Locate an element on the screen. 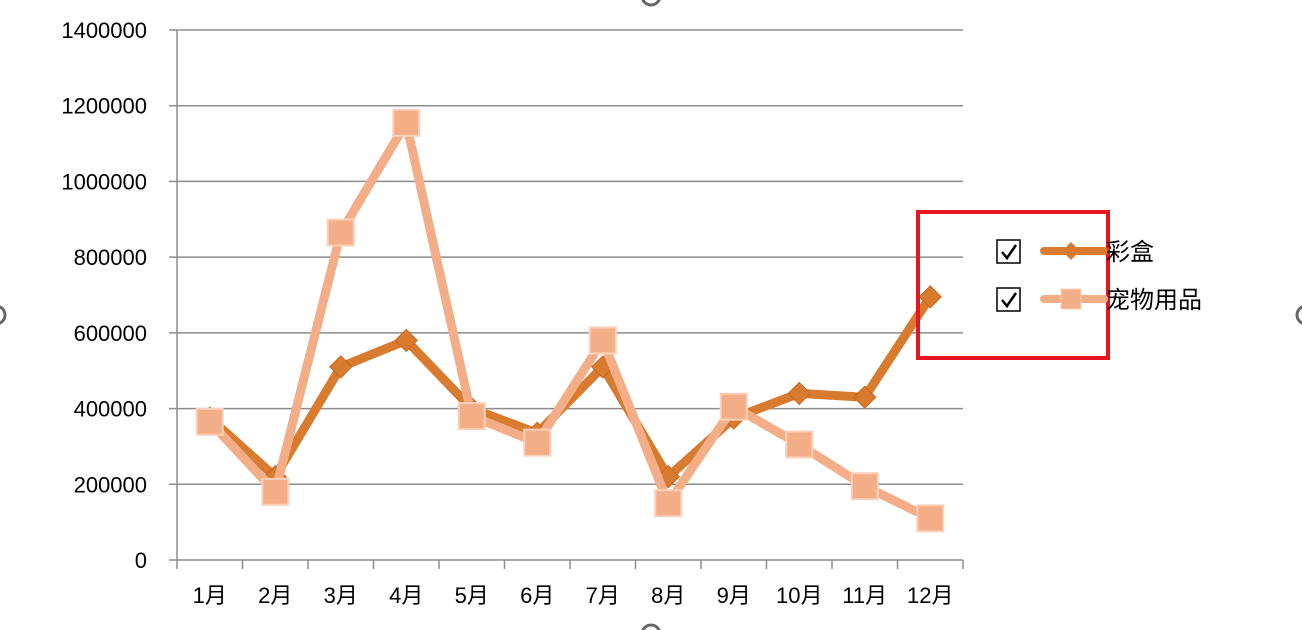 This screenshot has height=630, width=1302. x-tick-label: 12月 is located at coordinates (930, 595).